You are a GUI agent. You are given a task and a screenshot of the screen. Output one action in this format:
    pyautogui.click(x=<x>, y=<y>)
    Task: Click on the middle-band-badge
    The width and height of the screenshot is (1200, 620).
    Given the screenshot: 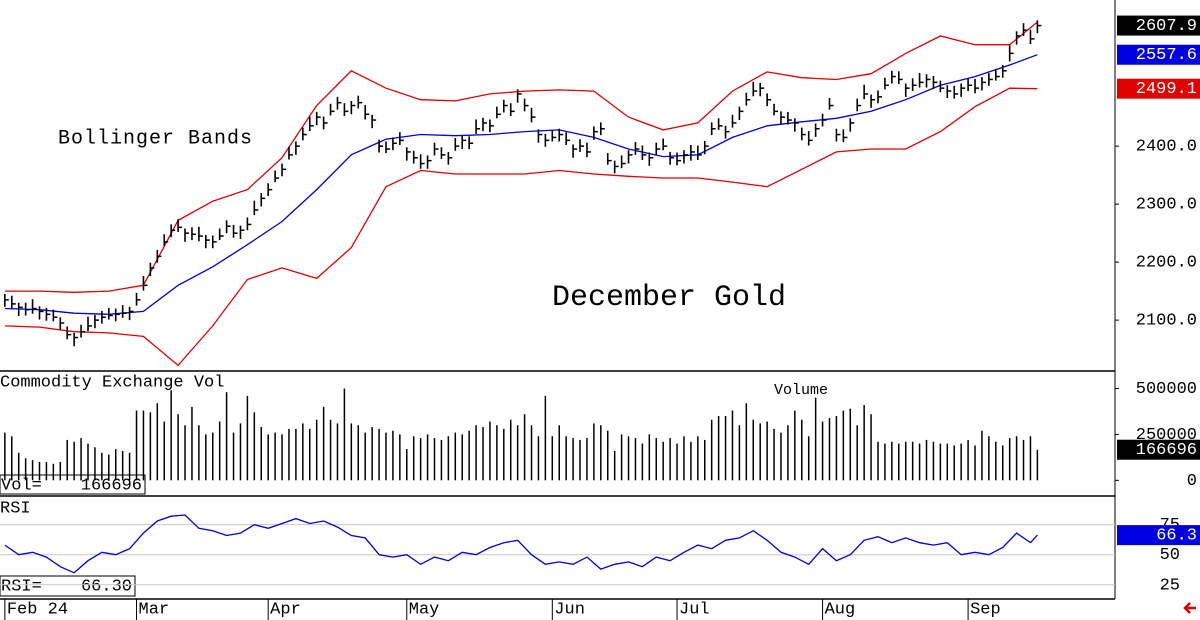 What is the action you would take?
    pyautogui.click(x=1158, y=54)
    